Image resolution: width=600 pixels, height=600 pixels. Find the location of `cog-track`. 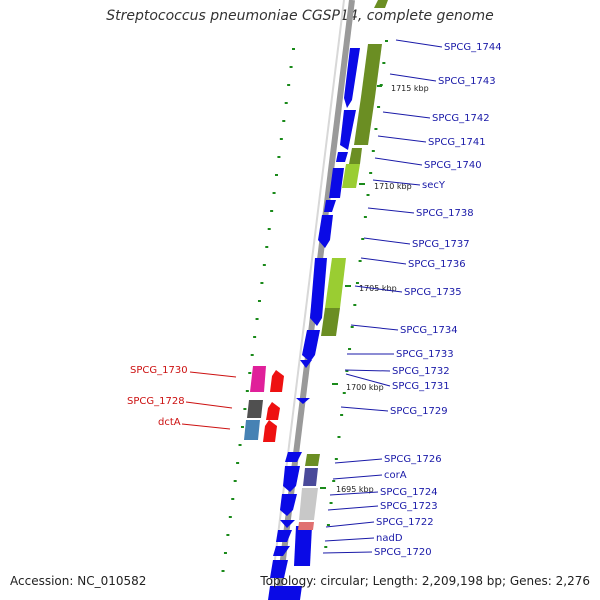

cog-track is located at coordinates (343, 265).